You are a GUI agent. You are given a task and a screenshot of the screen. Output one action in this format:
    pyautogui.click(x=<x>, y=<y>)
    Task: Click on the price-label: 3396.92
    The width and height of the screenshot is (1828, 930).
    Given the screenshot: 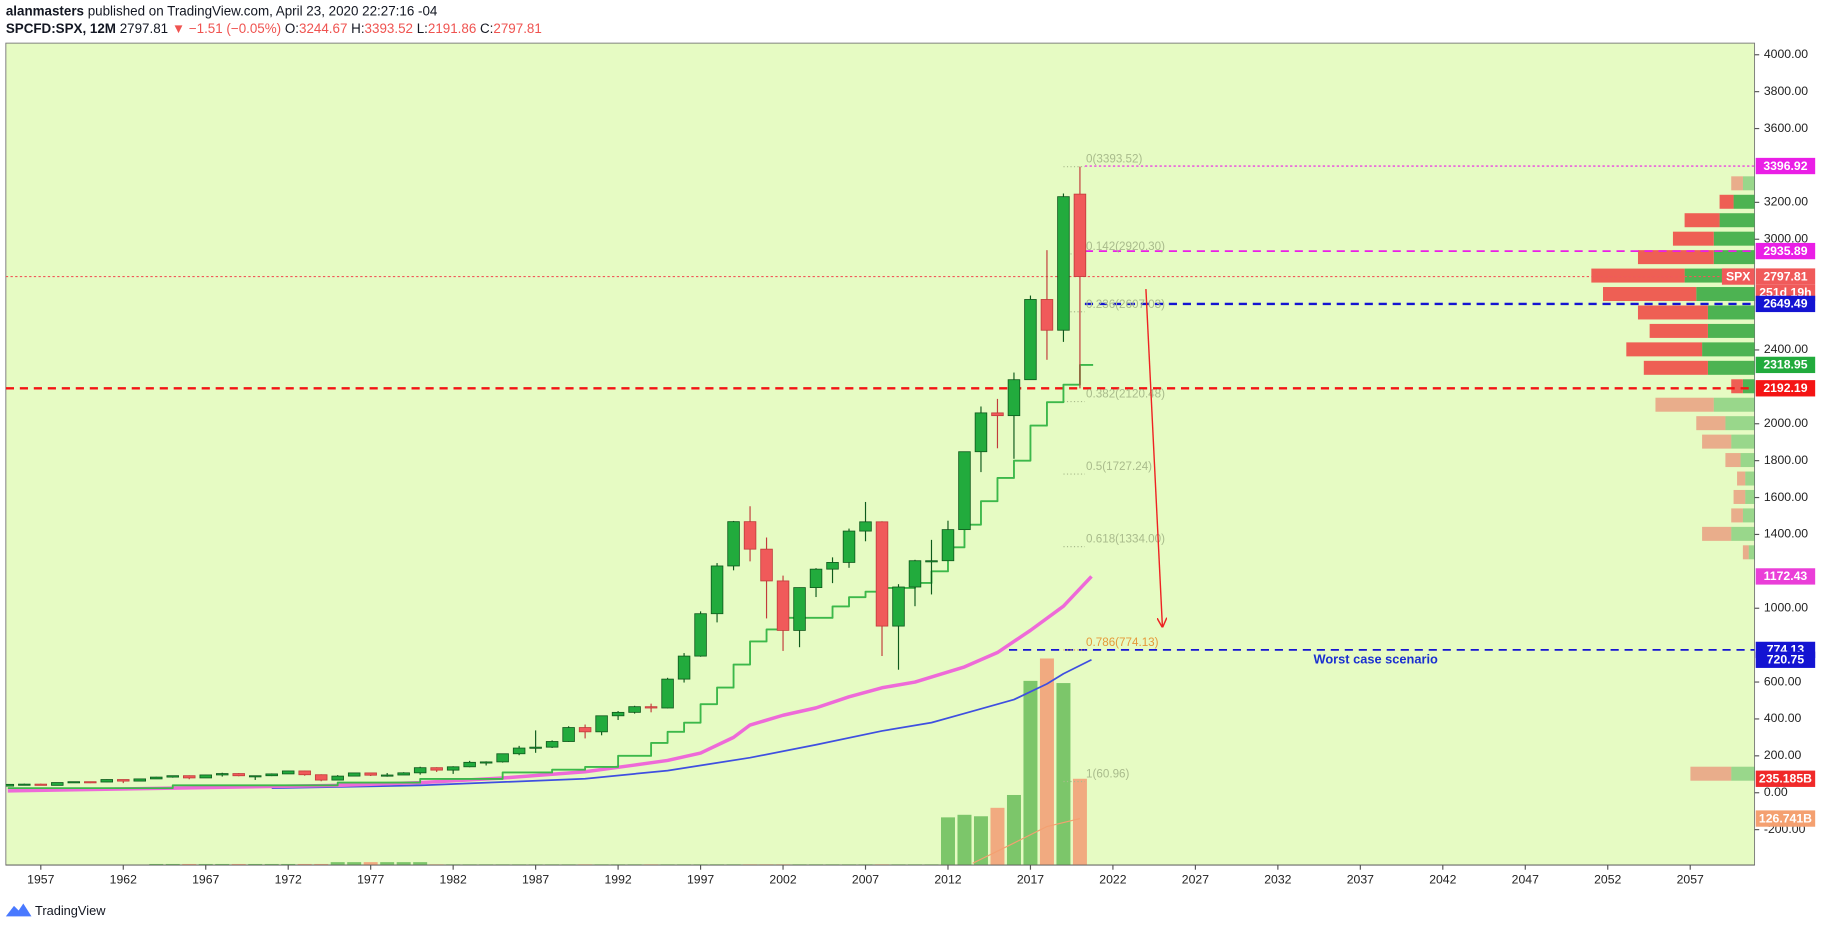 What is the action you would take?
    pyautogui.click(x=1785, y=166)
    